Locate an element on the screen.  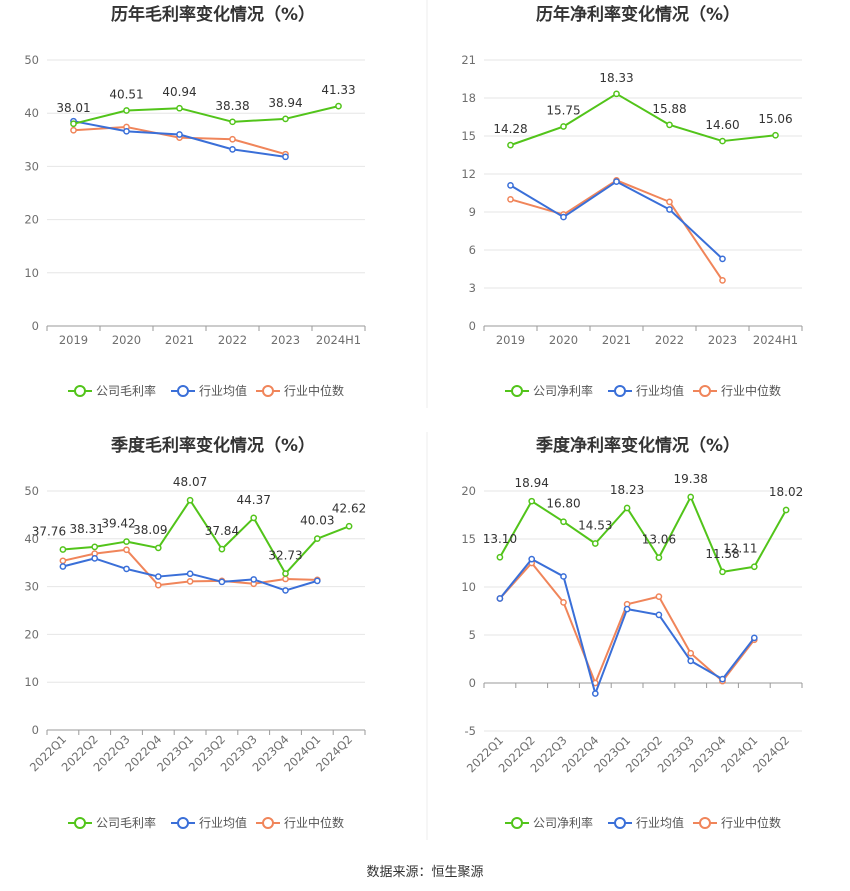
data-label: 38.01 is located at coordinates (73, 108).